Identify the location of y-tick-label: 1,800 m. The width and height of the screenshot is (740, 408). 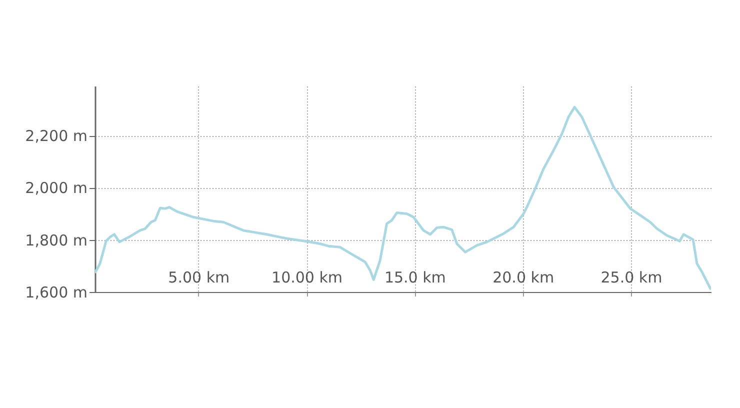
(56, 240).